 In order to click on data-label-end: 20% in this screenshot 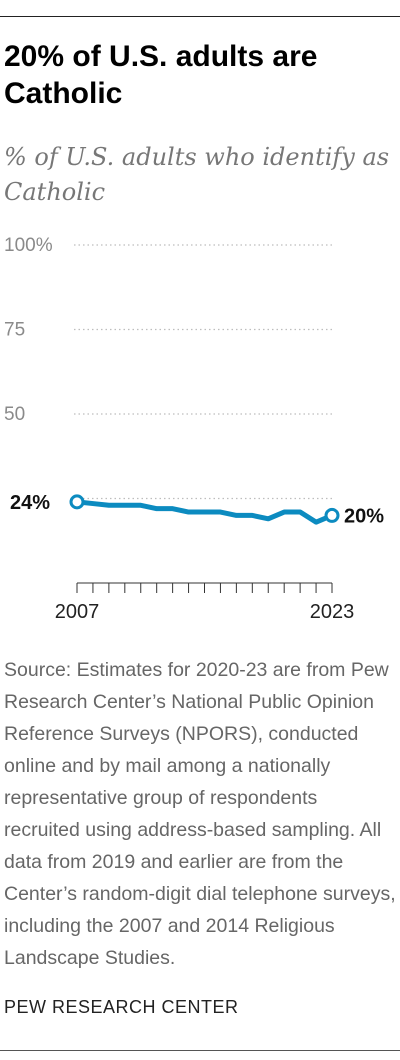, I will do `click(364, 516)`.